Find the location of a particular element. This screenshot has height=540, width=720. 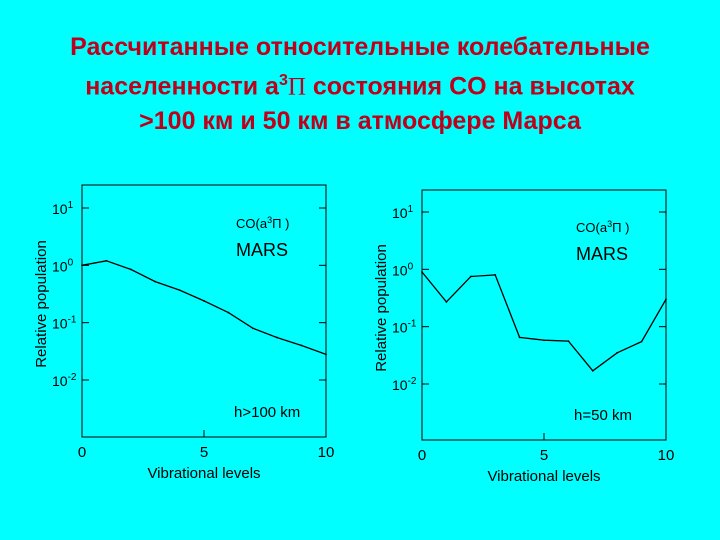

annotation-altitude: h=50 km is located at coordinates (603, 415).